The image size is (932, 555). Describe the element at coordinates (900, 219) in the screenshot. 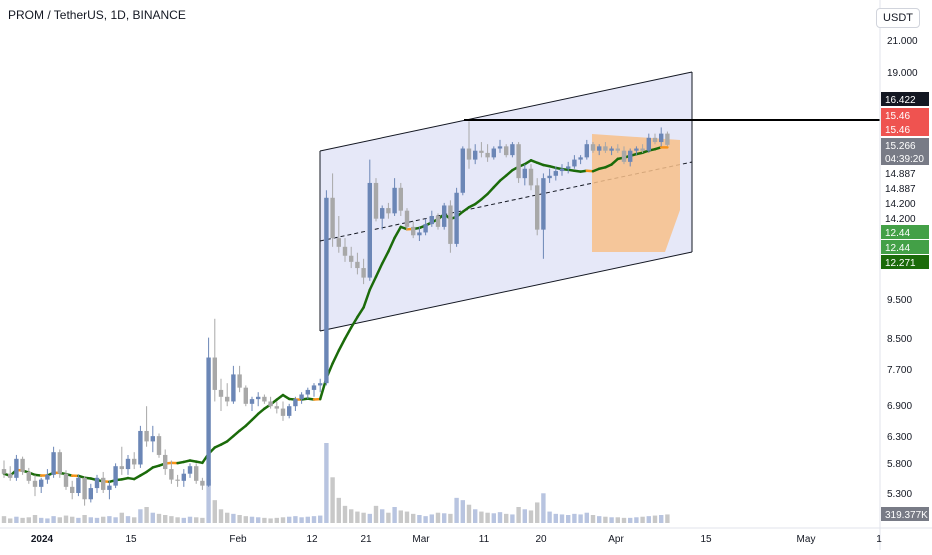

I see `price-label: 14.200` at that location.